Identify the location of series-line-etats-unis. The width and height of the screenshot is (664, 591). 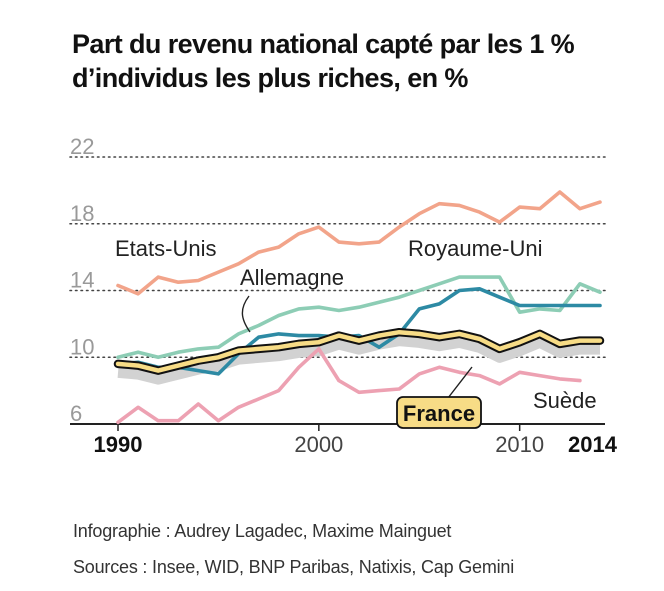
(359, 243).